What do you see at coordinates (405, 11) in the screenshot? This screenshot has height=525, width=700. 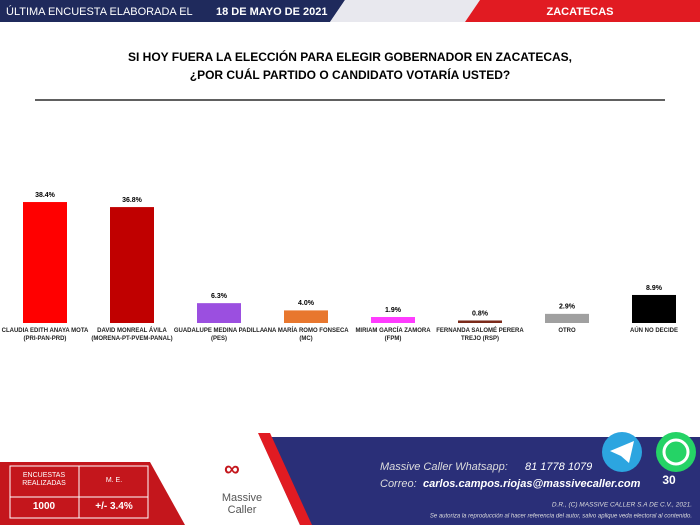 I see `header-gap` at bounding box center [405, 11].